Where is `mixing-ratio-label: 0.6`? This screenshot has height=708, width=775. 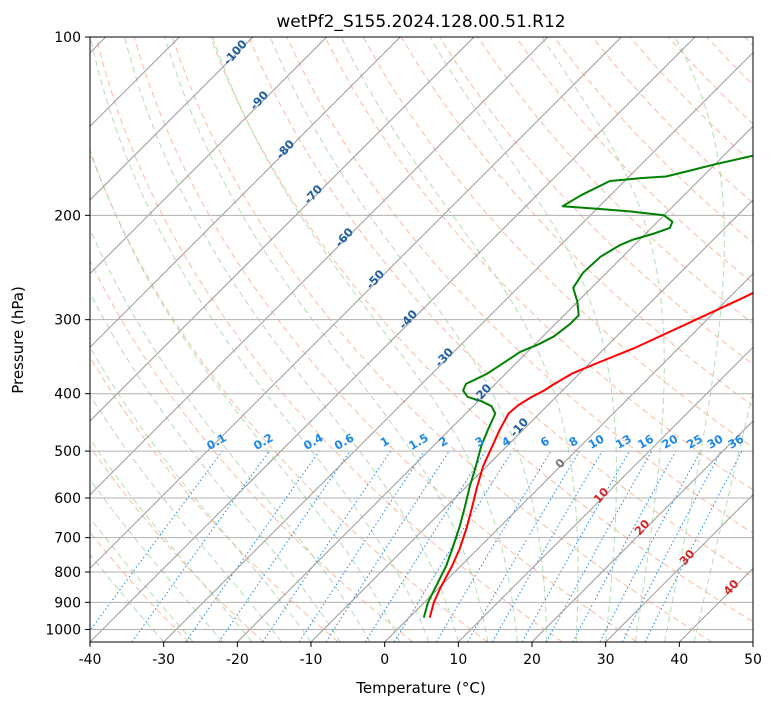
mixing-ratio-label: 0.6 is located at coordinates (344, 441).